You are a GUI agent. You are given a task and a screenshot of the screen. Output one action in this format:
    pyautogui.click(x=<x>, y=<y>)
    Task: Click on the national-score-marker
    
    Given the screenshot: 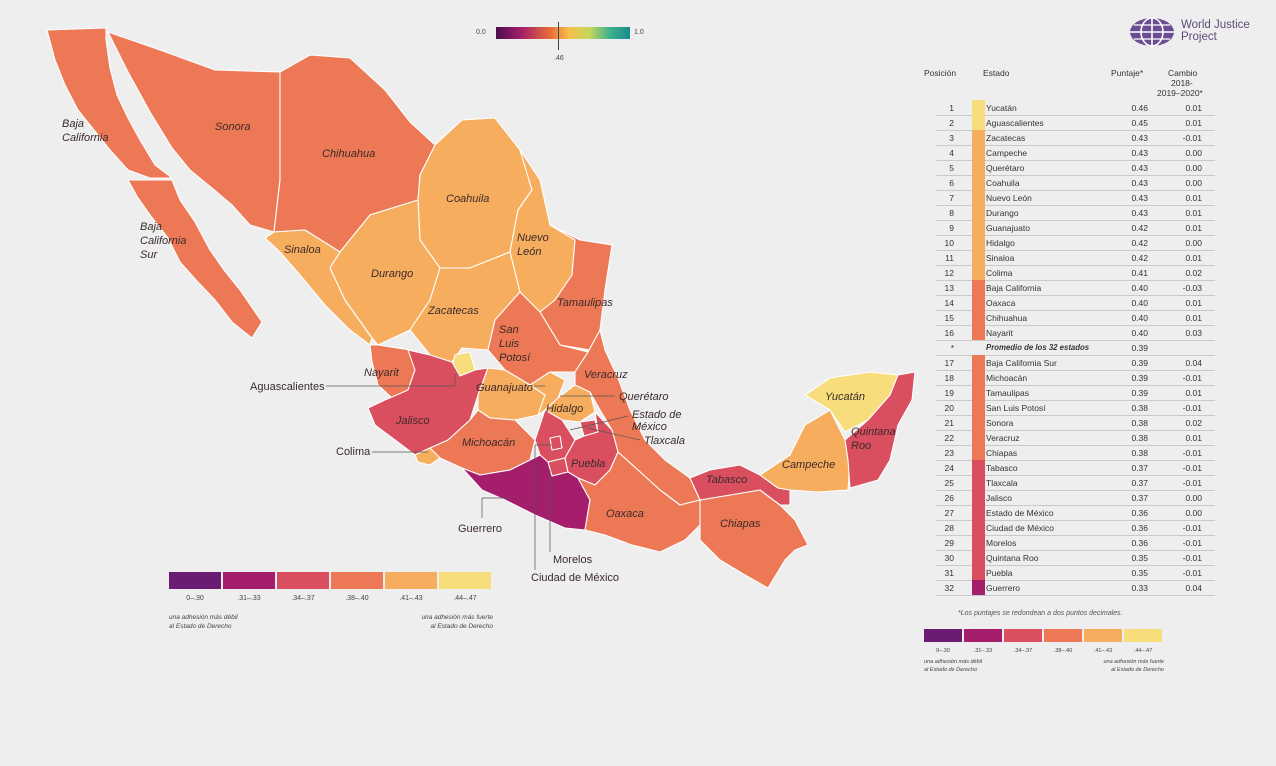 What is the action you would take?
    pyautogui.click(x=558, y=36)
    